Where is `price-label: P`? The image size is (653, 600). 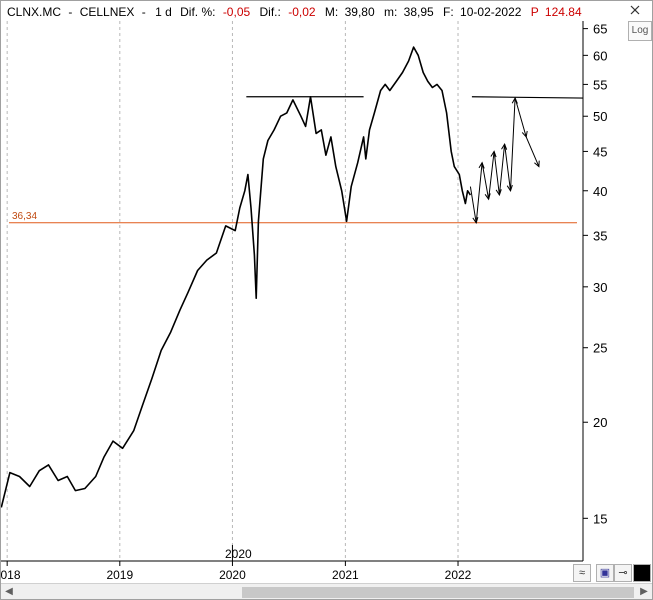
price-label: P is located at coordinates (535, 12).